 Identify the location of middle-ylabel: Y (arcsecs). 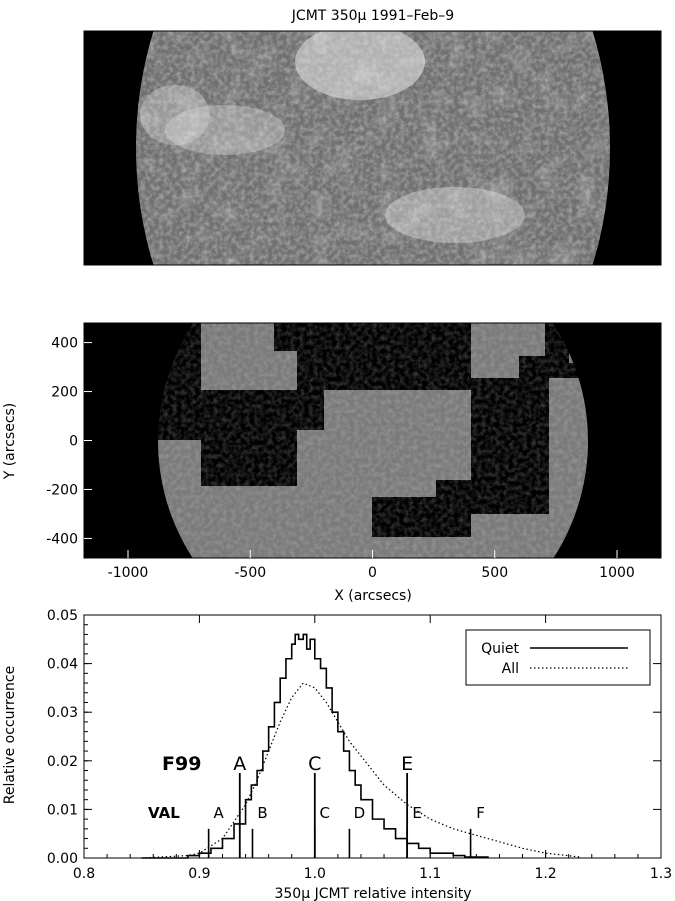
(10, 442).